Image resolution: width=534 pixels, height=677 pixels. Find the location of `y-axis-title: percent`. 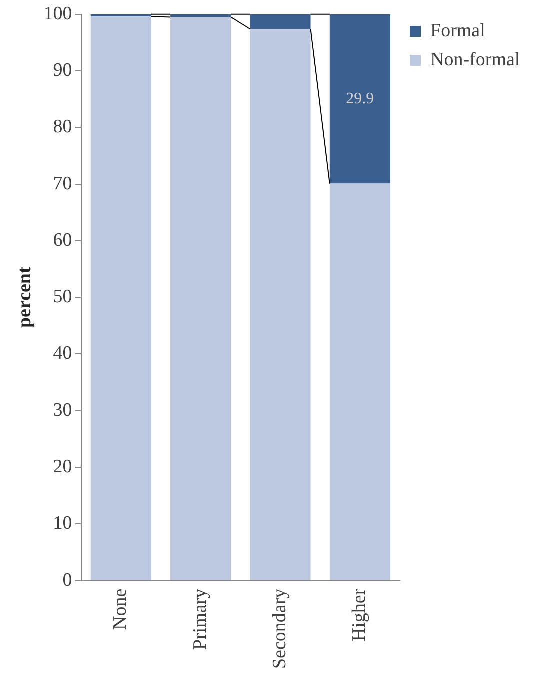

y-axis-title: percent is located at coordinates (25, 297).